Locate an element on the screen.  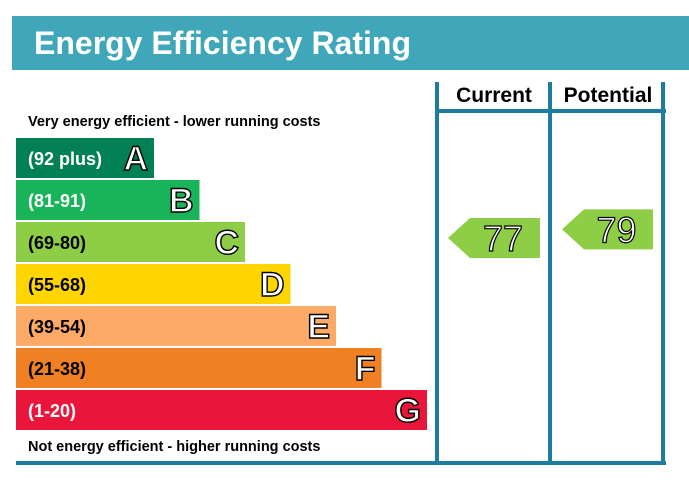
band-letter-d: D is located at coordinates (272, 285).